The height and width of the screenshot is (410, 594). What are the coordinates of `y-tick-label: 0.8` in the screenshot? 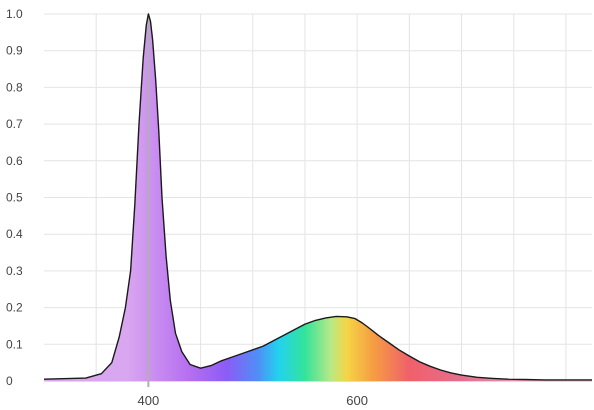 It's located at (14, 87).